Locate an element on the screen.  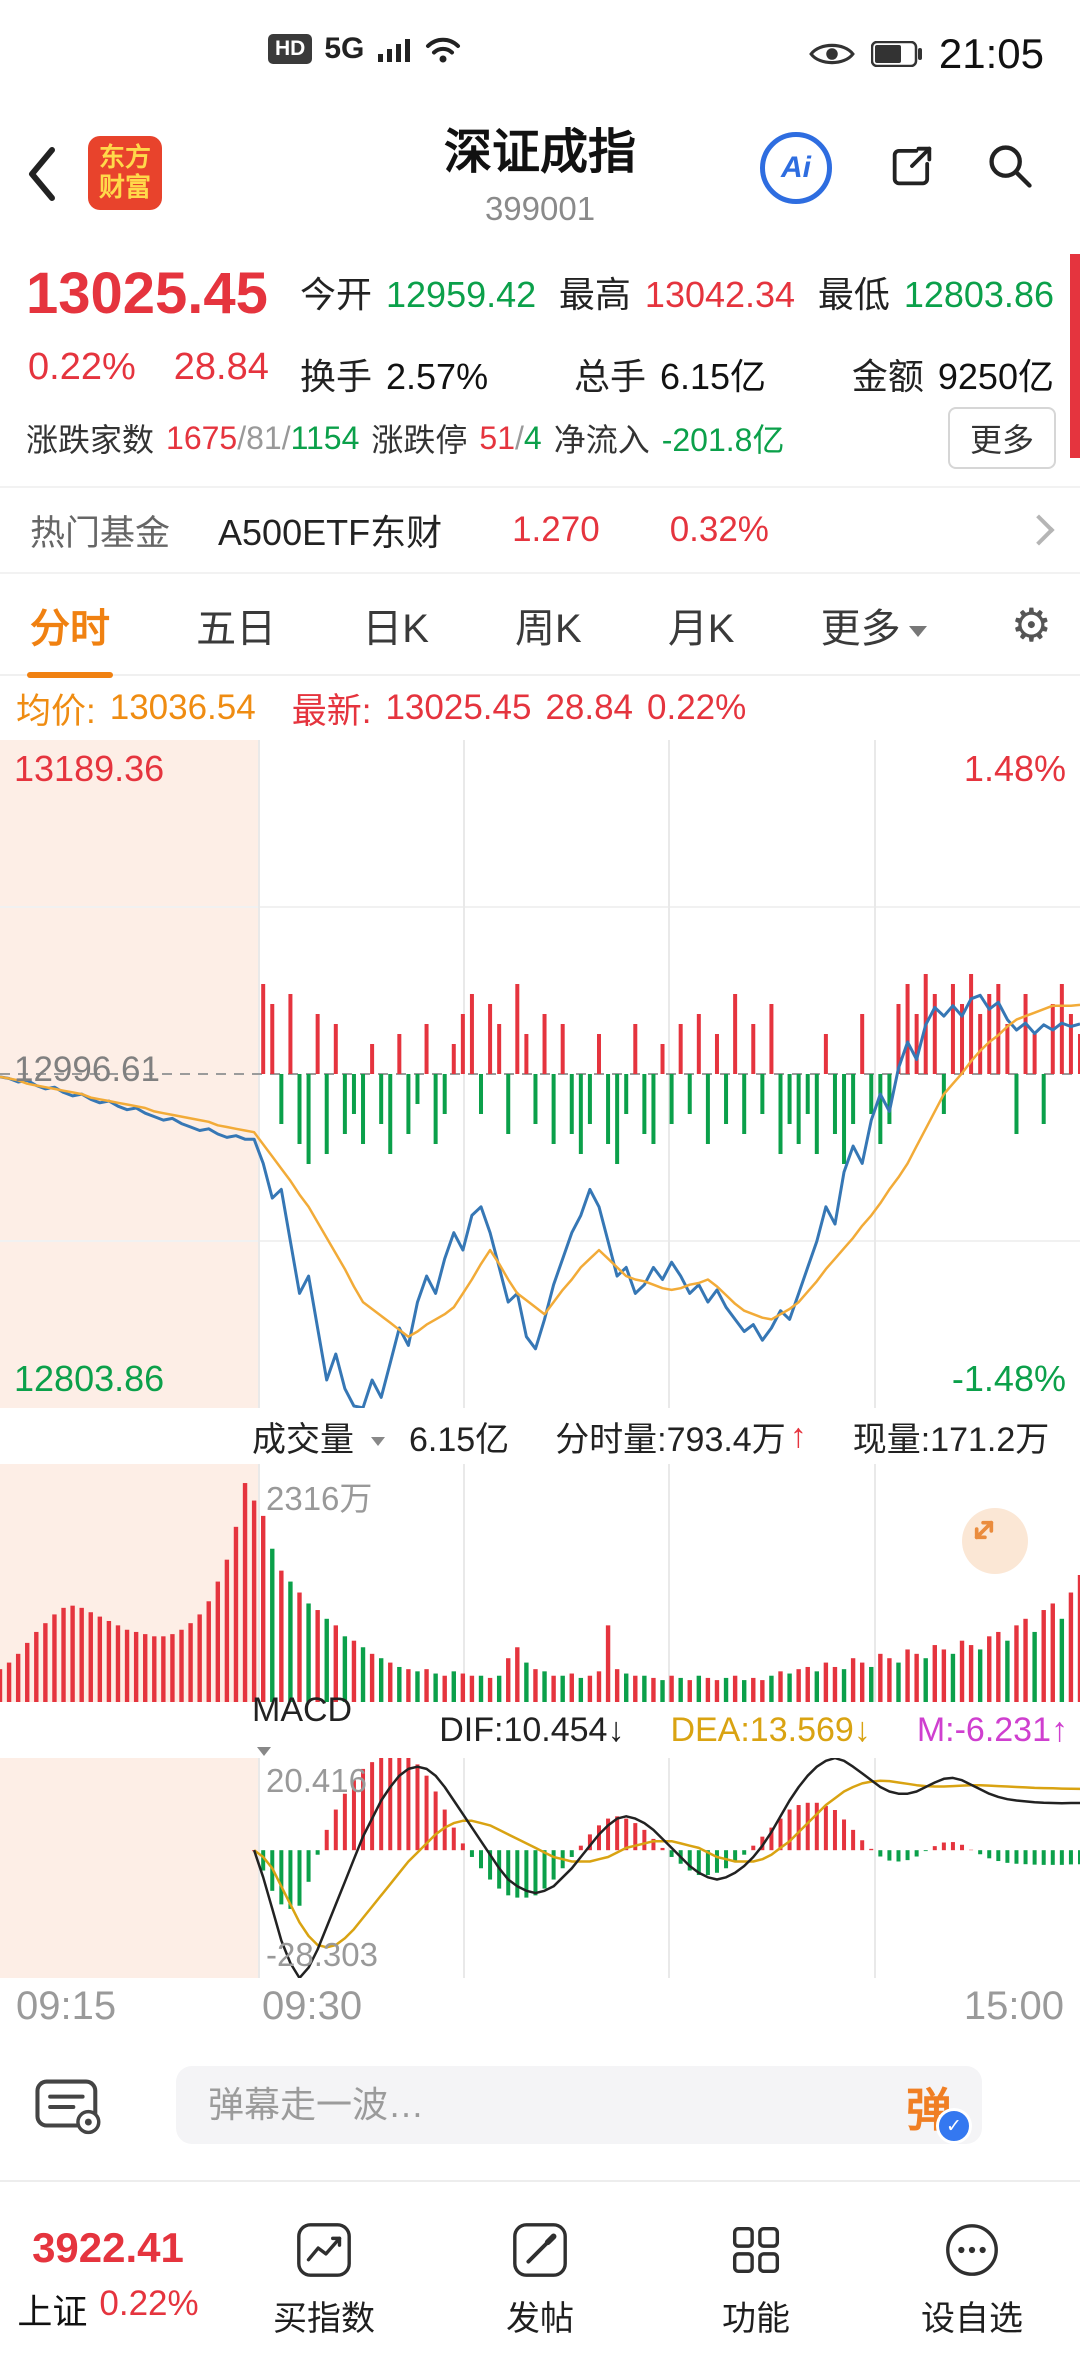
time-axis-open: 09:30 is located at coordinates (312, 2006).